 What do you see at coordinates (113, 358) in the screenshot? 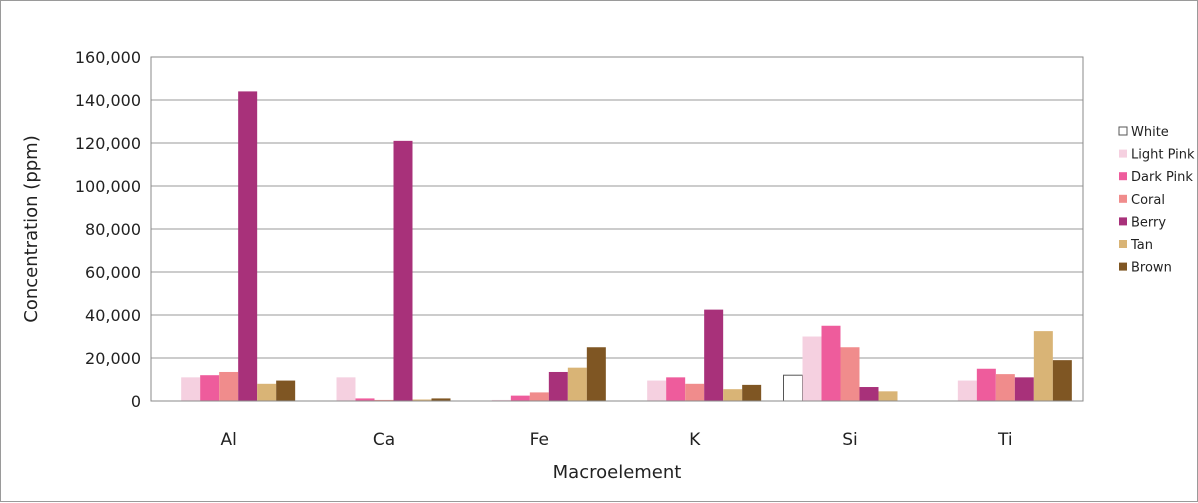
I see `y-tick-label: 20,000` at bounding box center [113, 358].